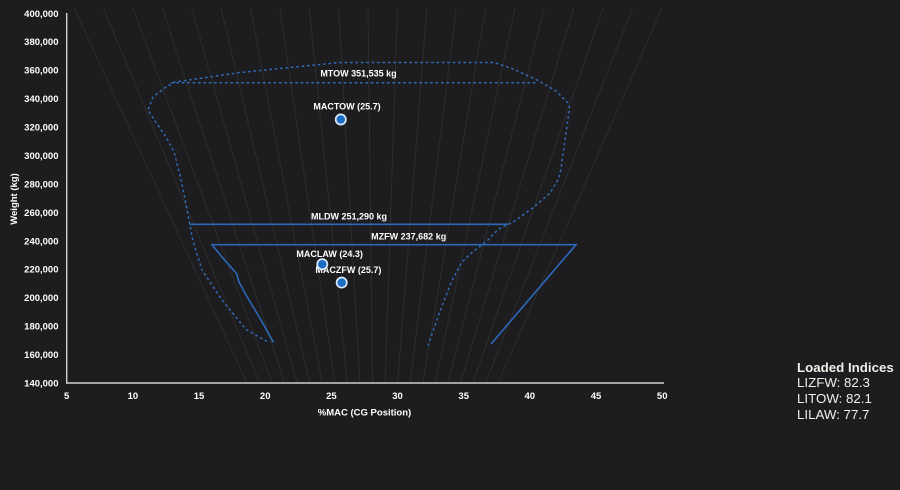  I want to click on svg-text: %MAC (CG Position), so click(364, 413).